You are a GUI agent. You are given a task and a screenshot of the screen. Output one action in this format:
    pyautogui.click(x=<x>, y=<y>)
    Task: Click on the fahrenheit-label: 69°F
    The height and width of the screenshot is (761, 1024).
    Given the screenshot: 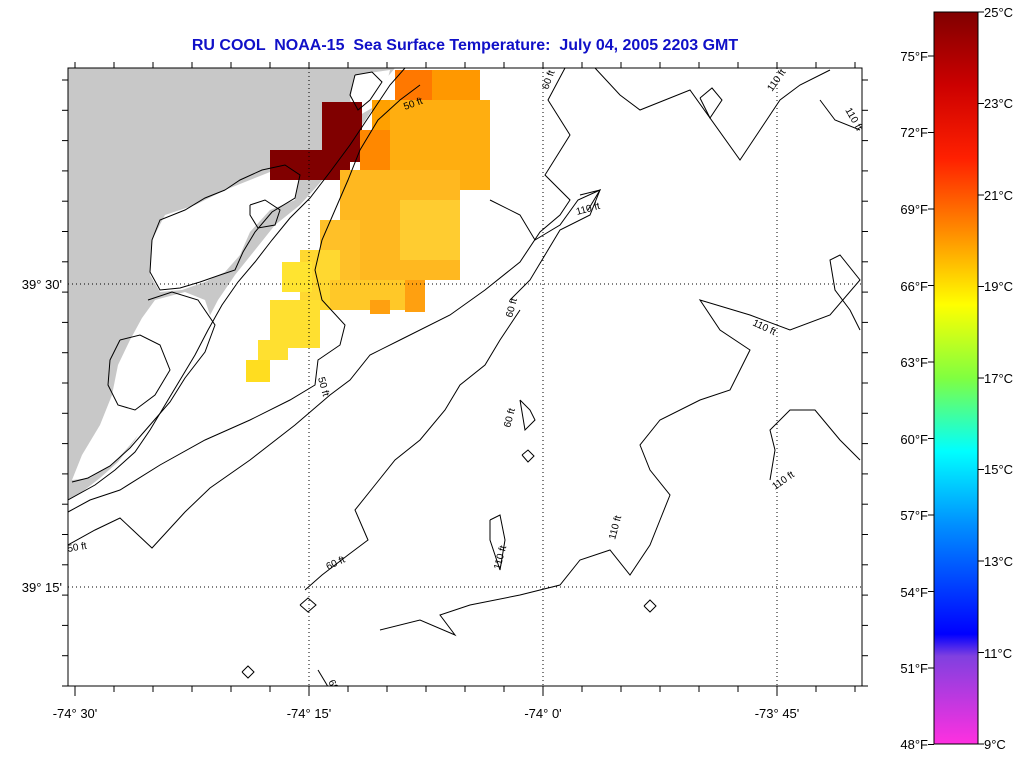 What is the action you would take?
    pyautogui.click(x=914, y=209)
    